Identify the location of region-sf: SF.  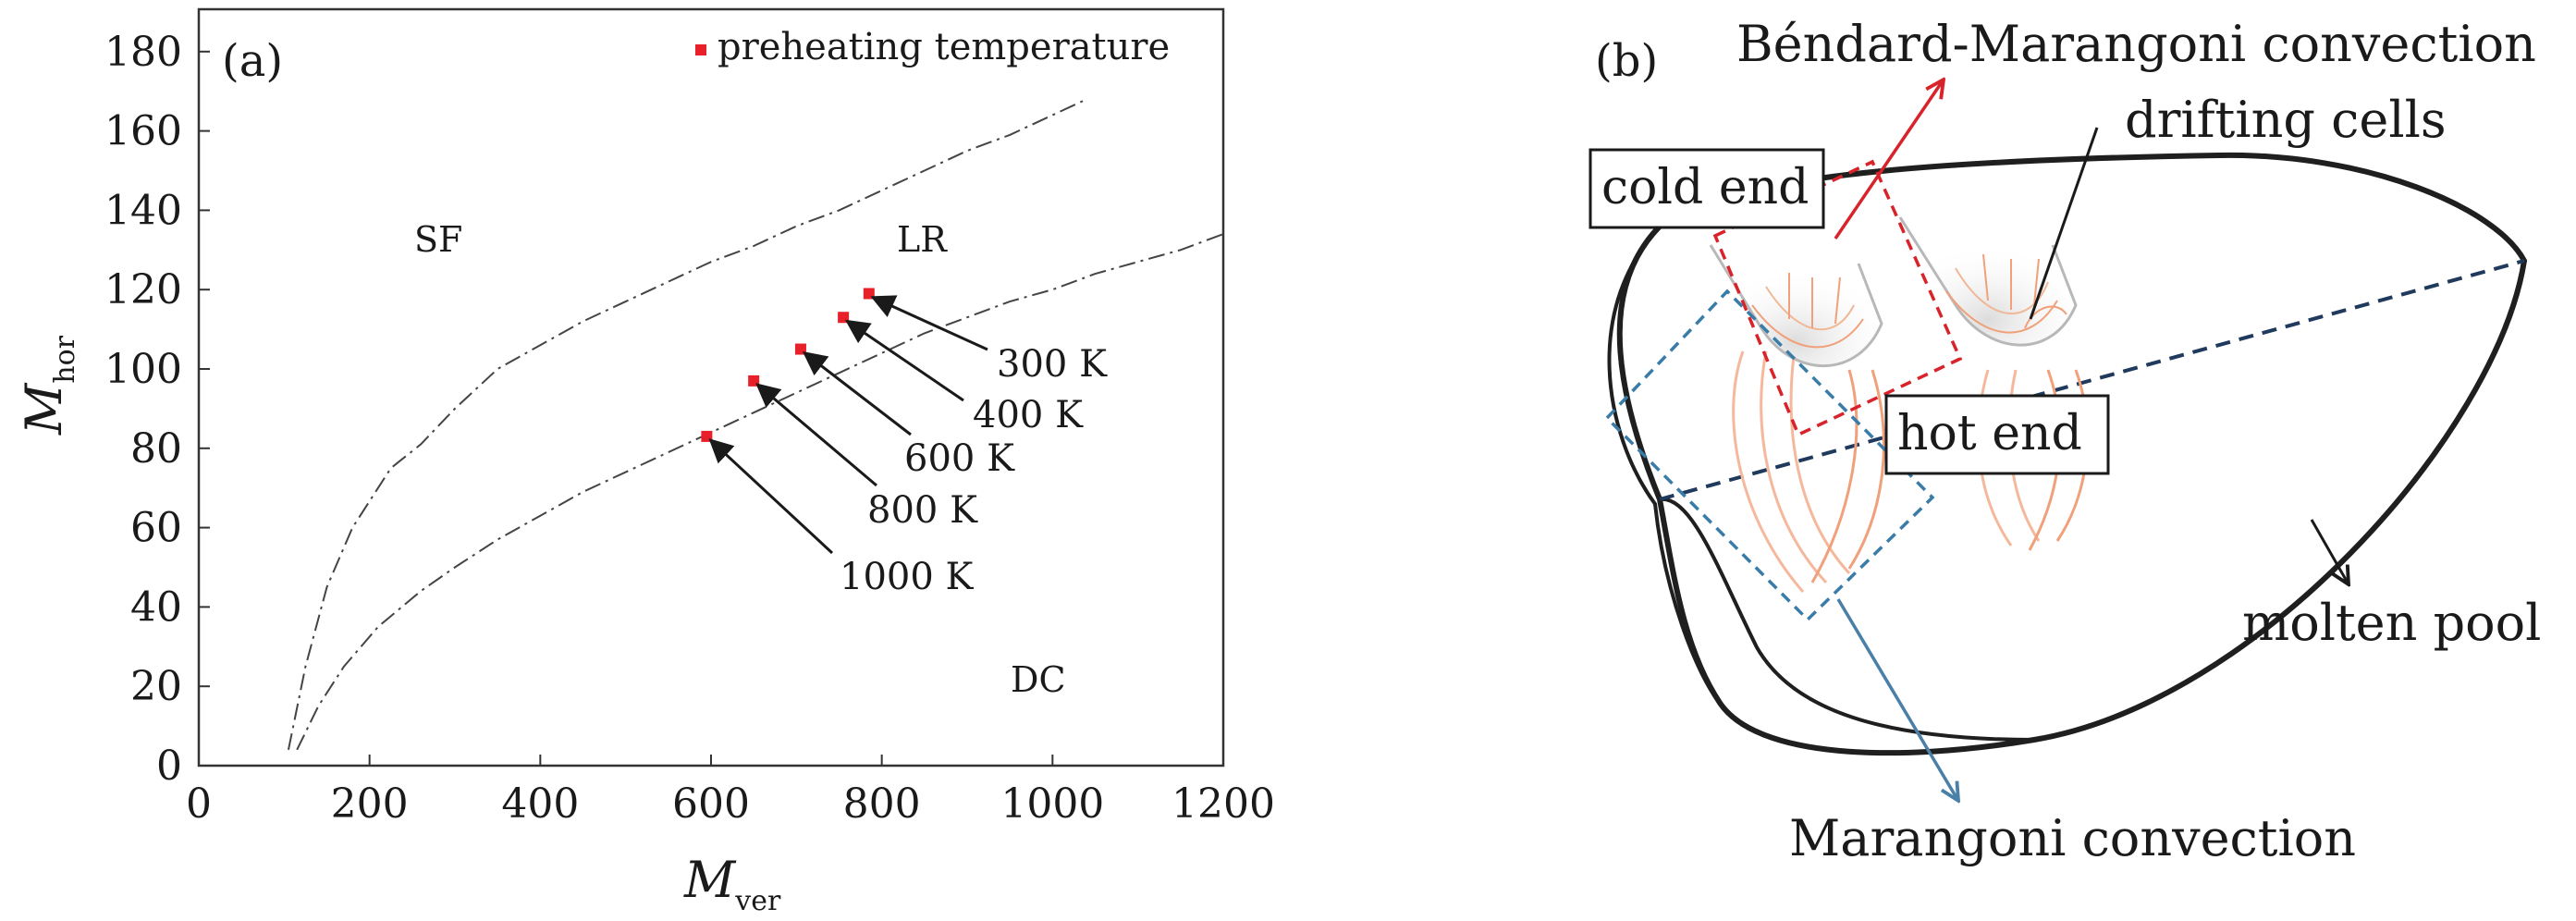
(438, 239).